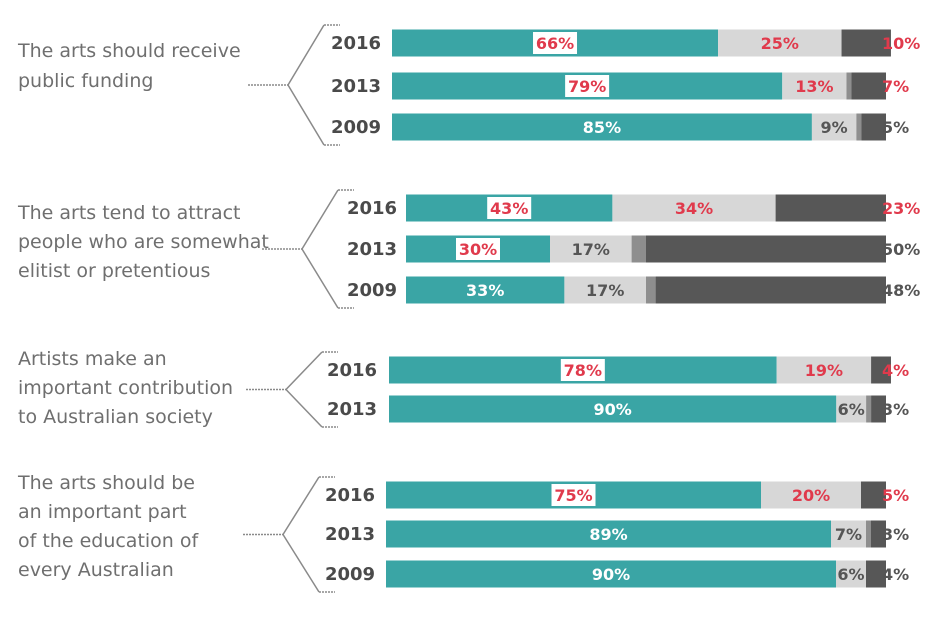 Image resolution: width=939 pixels, height=627 pixels. I want to click on value-label-neutral: 25%, so click(780, 43).